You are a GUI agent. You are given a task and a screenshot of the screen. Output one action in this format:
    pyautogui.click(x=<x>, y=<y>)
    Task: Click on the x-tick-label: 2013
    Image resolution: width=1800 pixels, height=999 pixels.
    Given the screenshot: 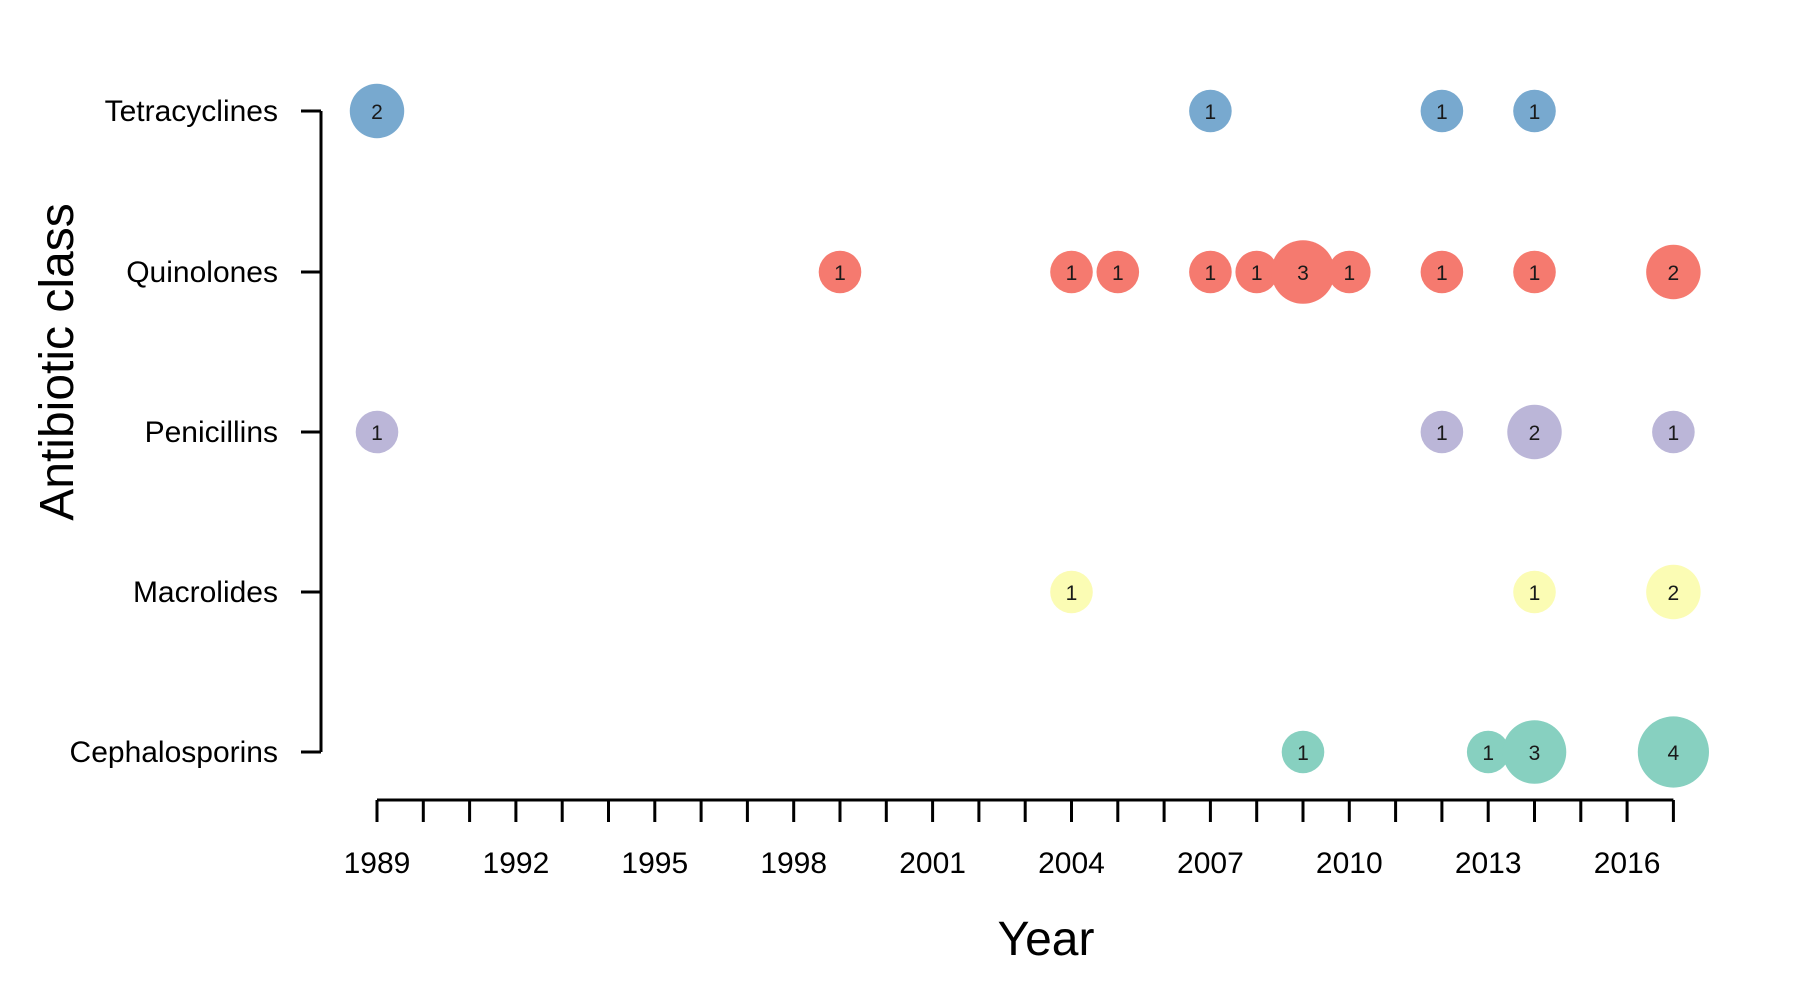 What is the action you would take?
    pyautogui.click(x=1488, y=863)
    